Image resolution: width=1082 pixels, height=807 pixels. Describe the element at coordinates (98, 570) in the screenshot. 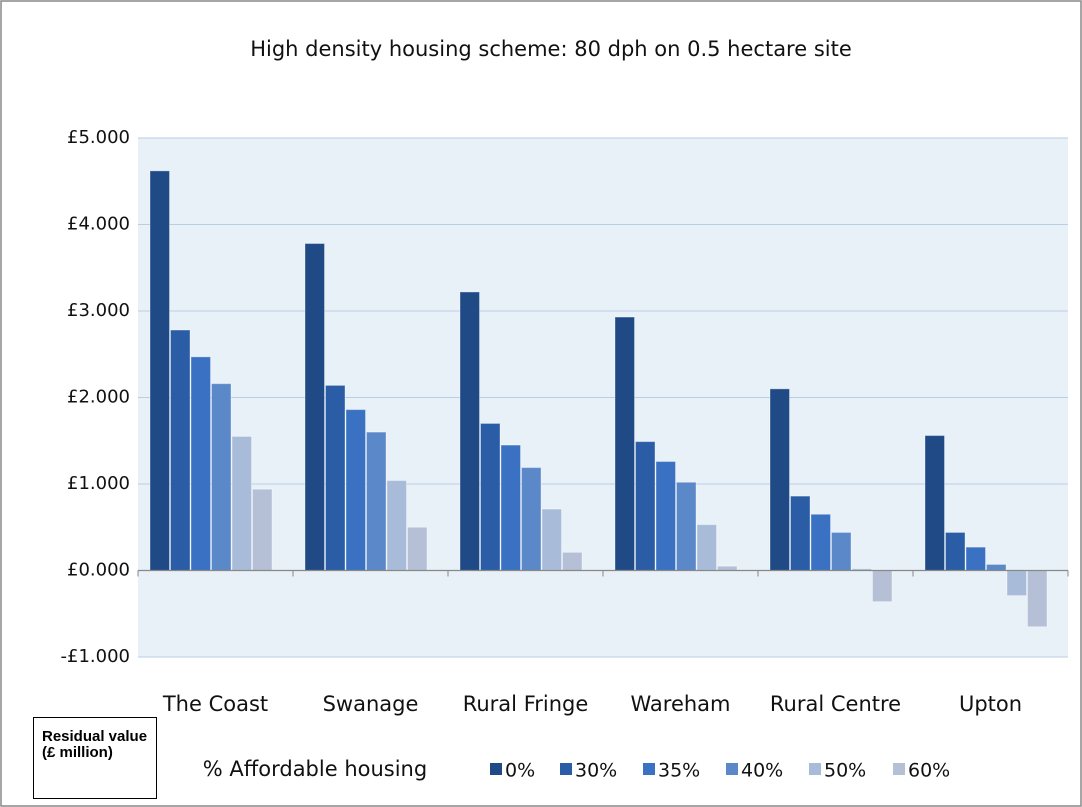

I see `y-tick-label: £0.000` at that location.